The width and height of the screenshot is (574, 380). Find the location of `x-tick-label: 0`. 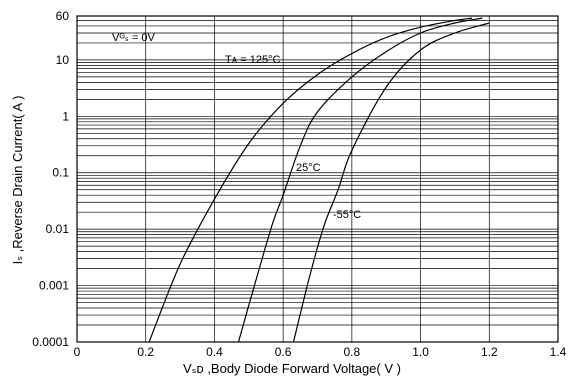

x-tick-label: 0 is located at coordinates (77, 352).